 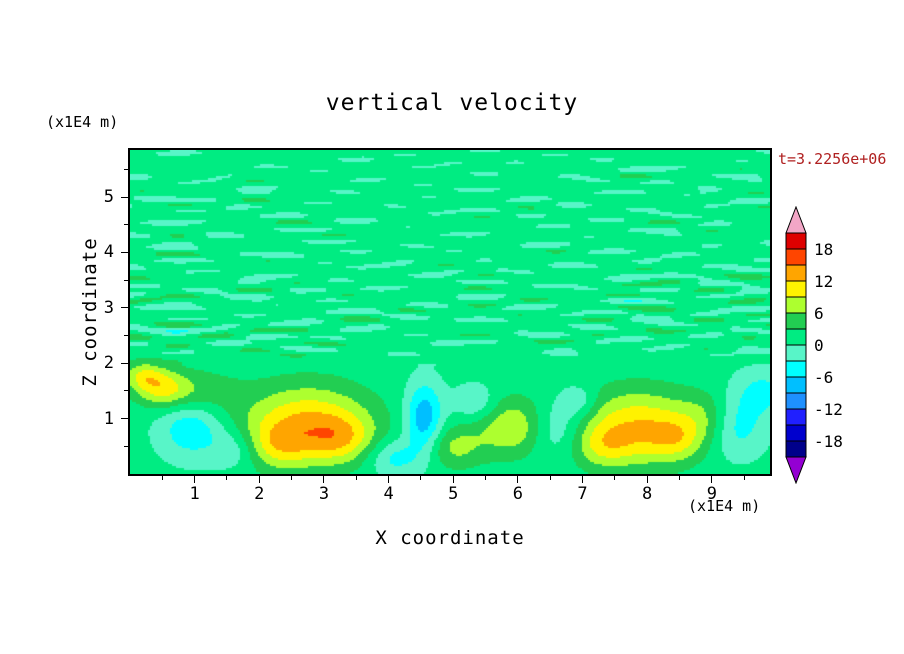 I want to click on z-unit-label: (x1E4 m), so click(x=82, y=122).